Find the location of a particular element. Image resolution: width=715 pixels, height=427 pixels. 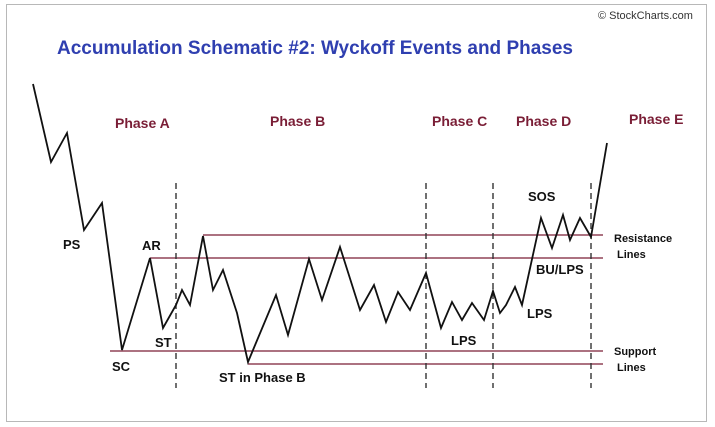

resistance-label-1: Resistance is located at coordinates (643, 239).